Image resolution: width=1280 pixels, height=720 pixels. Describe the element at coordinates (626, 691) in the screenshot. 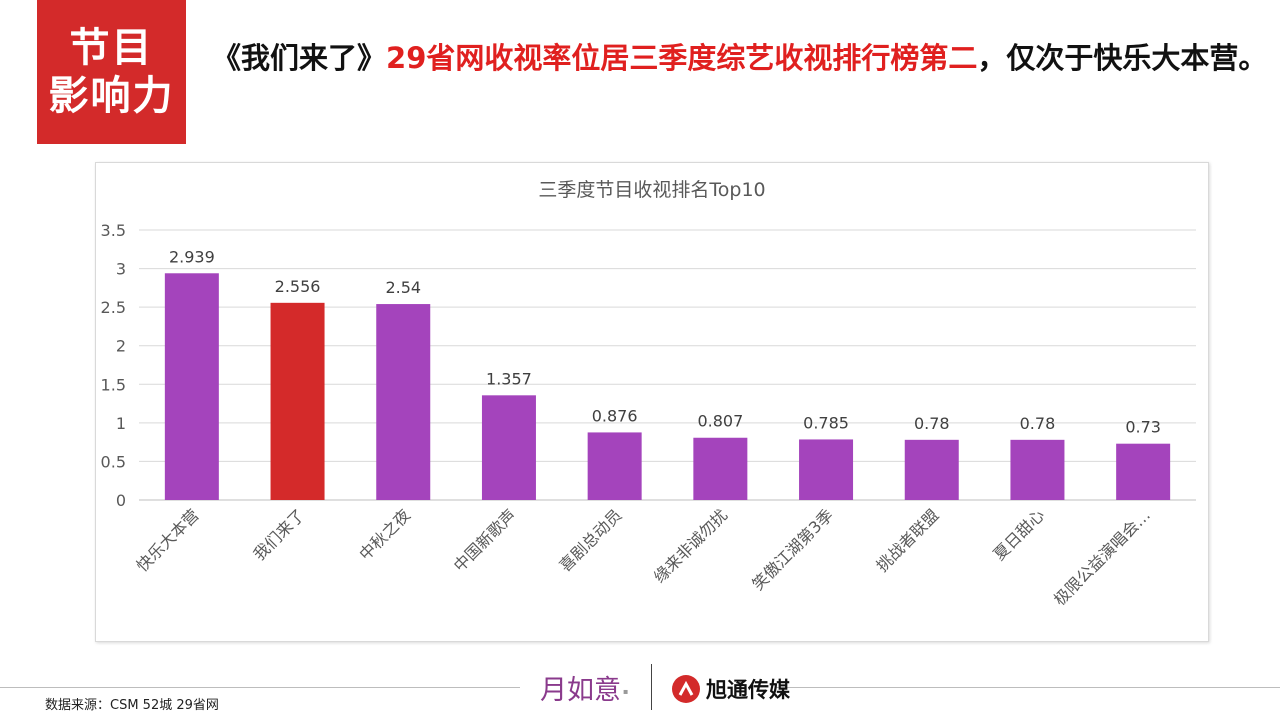

I see `ruyi-logo-tag: ▪` at that location.